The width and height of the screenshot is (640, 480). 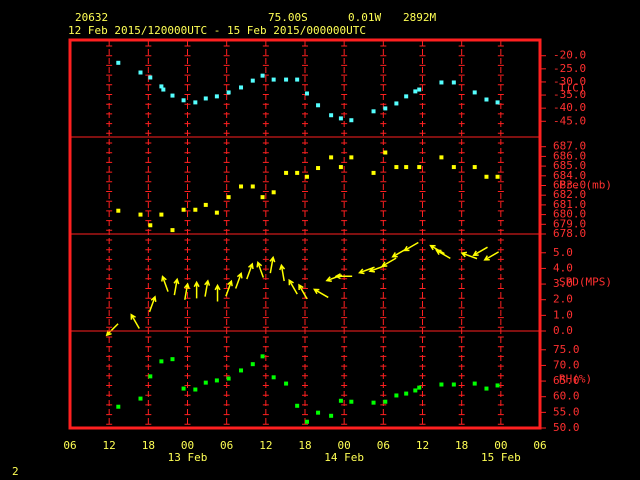 What do you see at coordinates (569, 185) in the screenshot?
I see `y-tick-label: 683.0` at bounding box center [569, 185].